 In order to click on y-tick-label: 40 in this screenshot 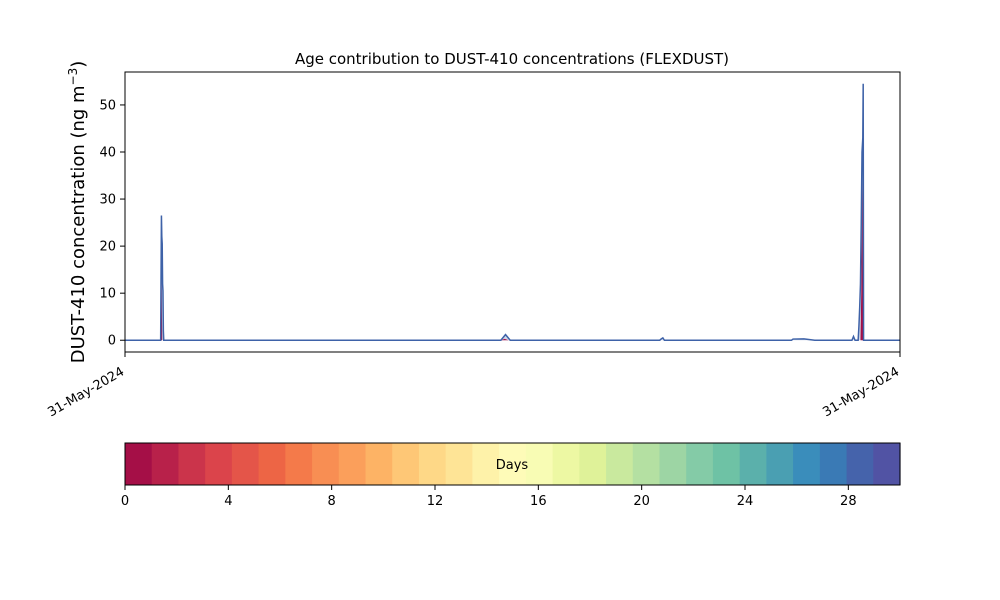, I will do `click(107, 153)`.